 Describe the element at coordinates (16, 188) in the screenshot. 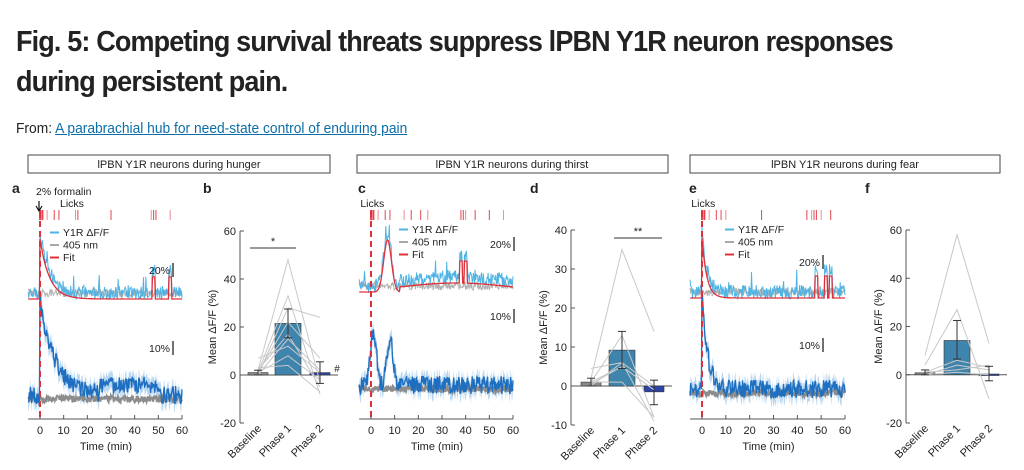

I see `panel-letter-a: a` at that location.